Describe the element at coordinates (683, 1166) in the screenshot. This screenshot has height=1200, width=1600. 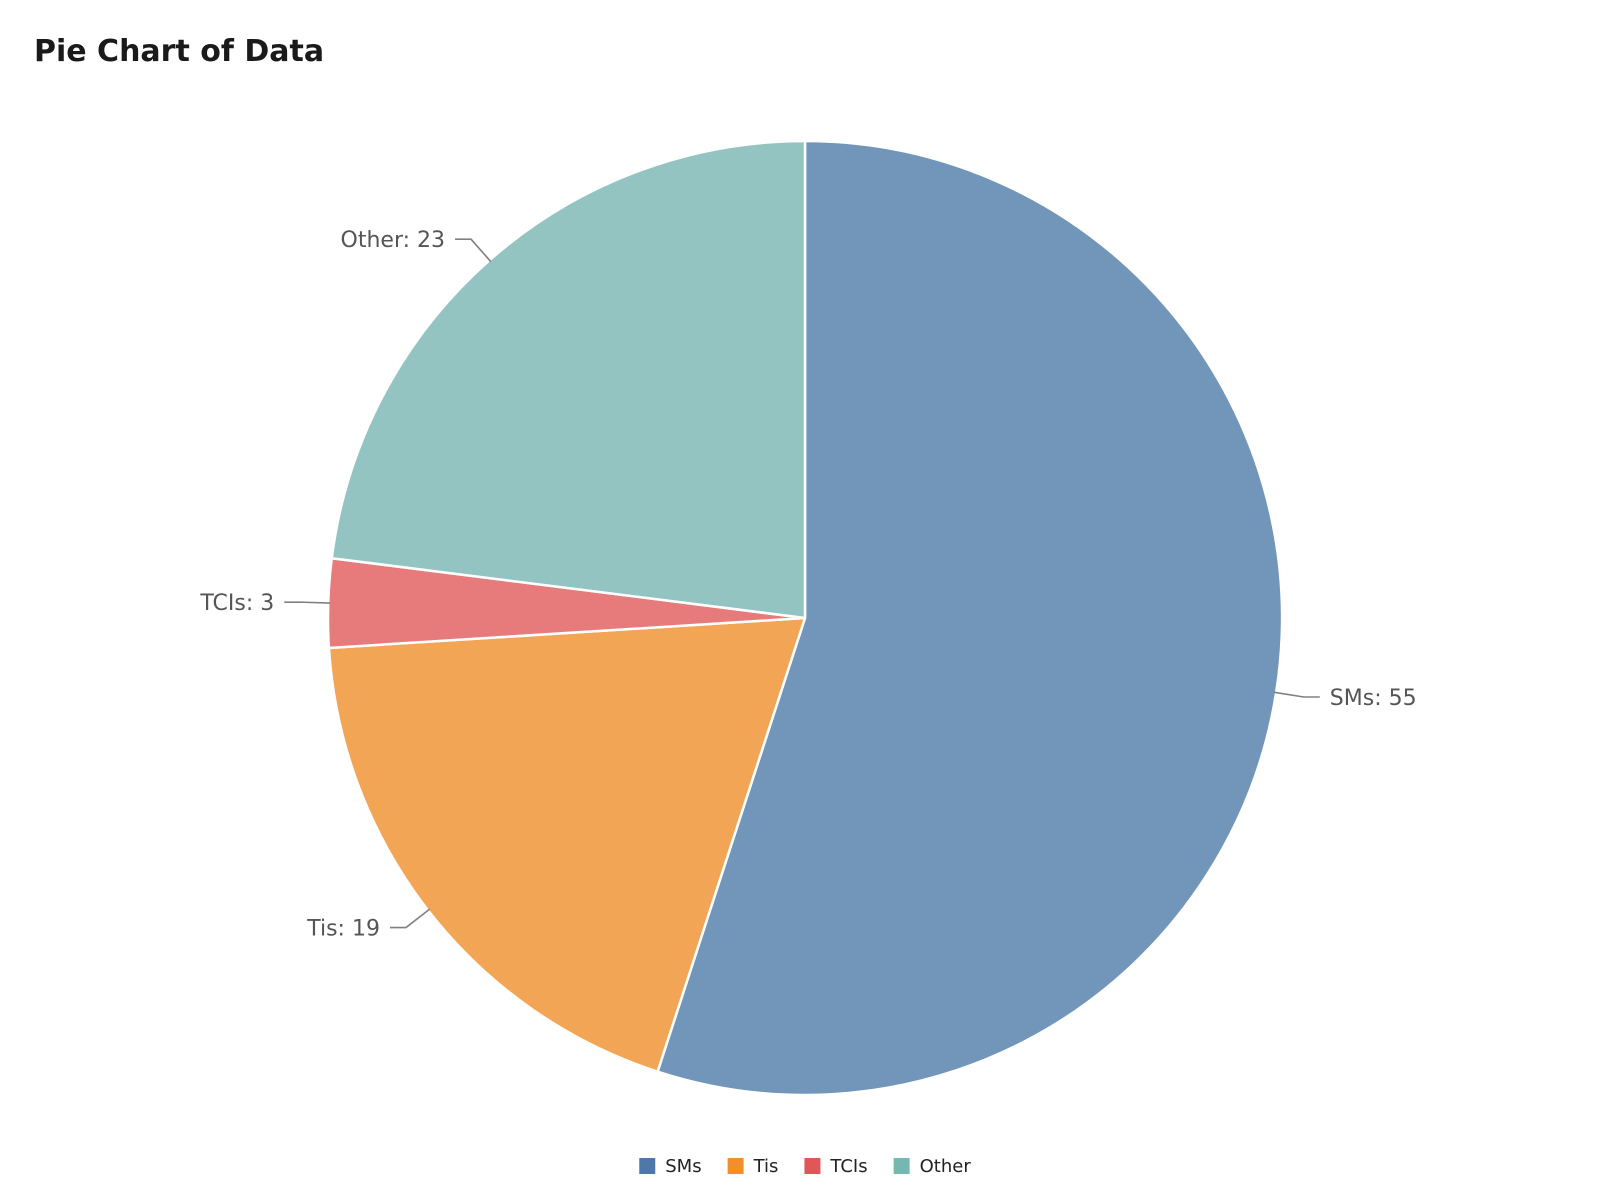
I see `legend-label-sms: SMs` at that location.